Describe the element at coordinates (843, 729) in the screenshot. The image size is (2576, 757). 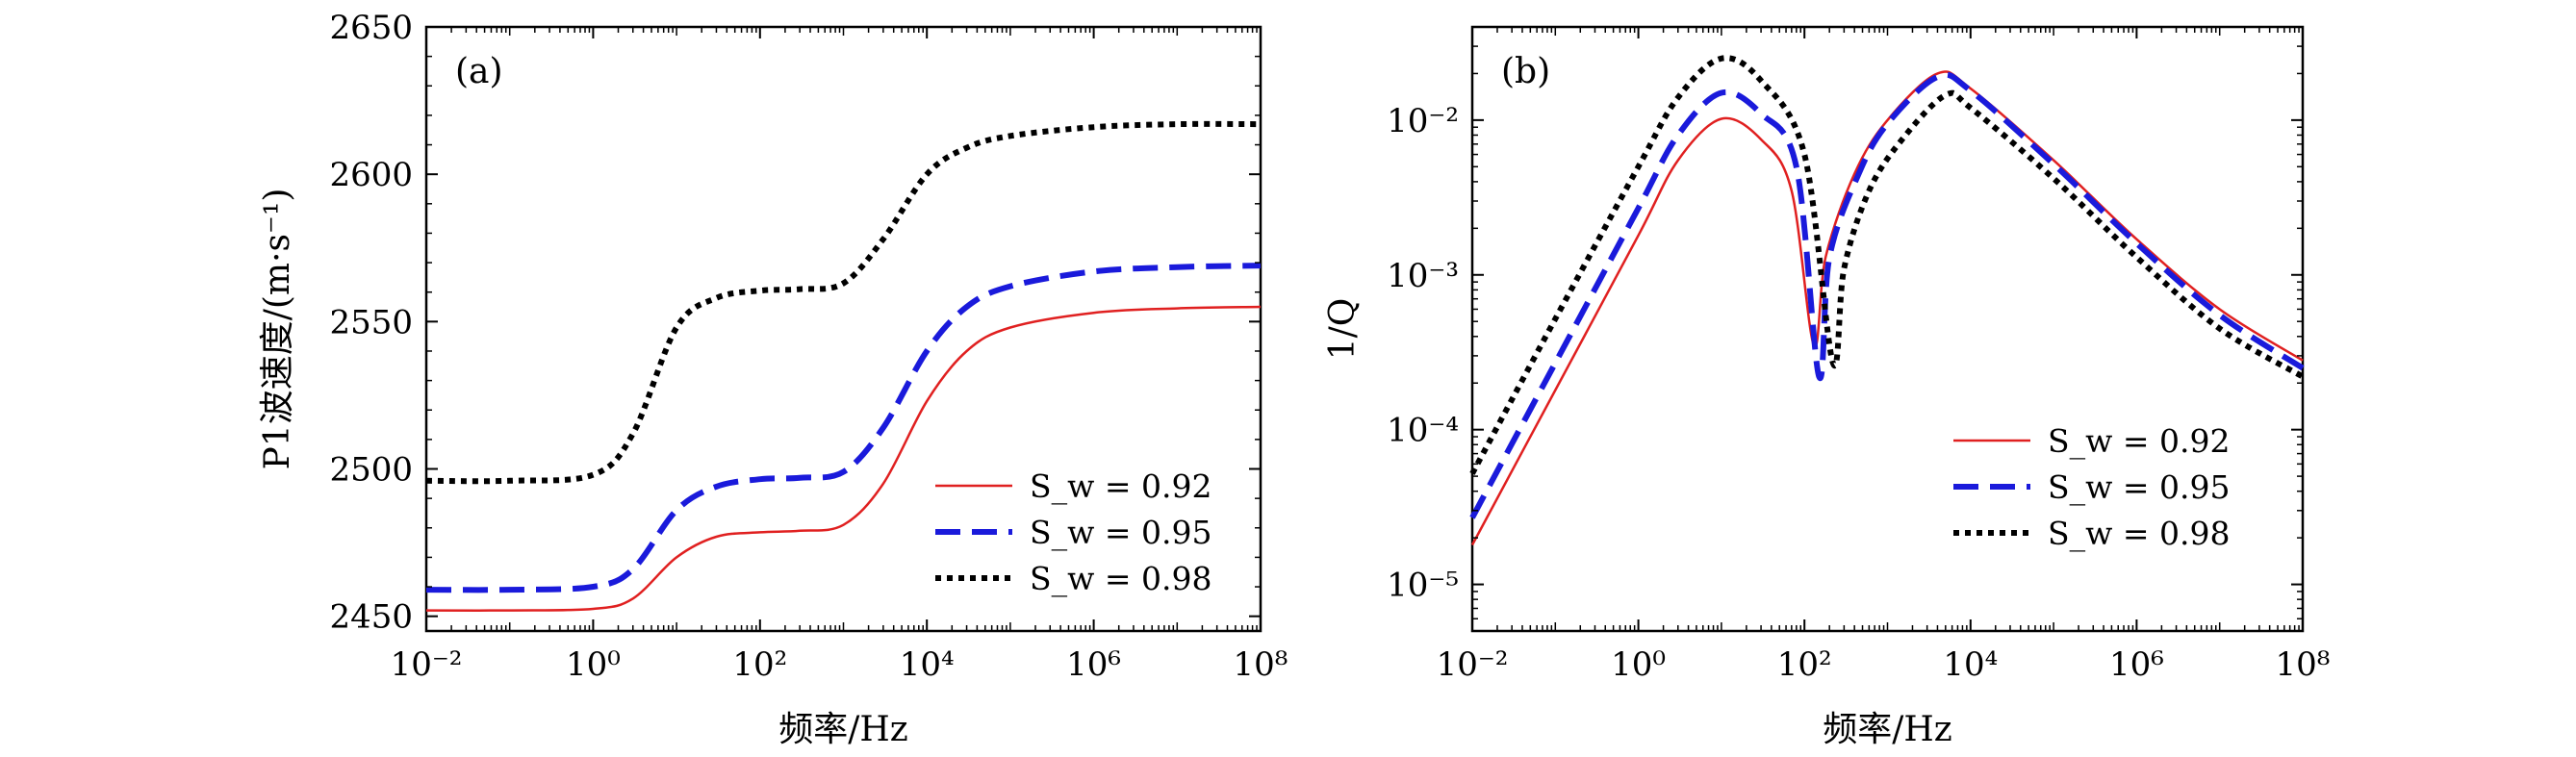
I see `x-axis-label-a: 频率/Hz` at that location.